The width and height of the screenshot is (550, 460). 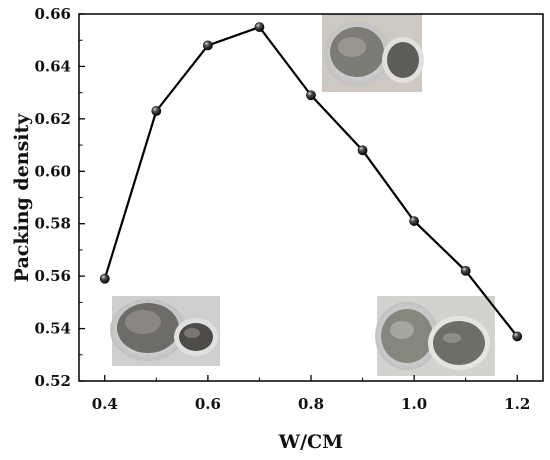 What do you see at coordinates (52, 119) in the screenshot?
I see `y-tick-label-5: 0.62` at bounding box center [52, 119].